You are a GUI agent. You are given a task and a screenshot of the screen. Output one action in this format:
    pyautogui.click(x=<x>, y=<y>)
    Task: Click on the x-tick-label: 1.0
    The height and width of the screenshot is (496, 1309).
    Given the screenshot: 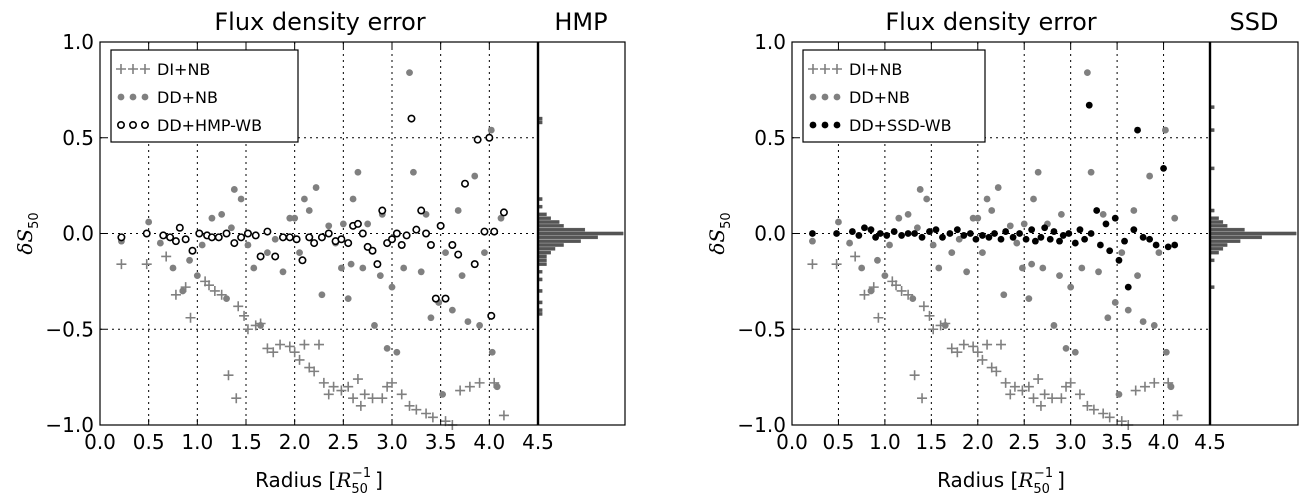 What is the action you would take?
    pyautogui.click(x=885, y=442)
    